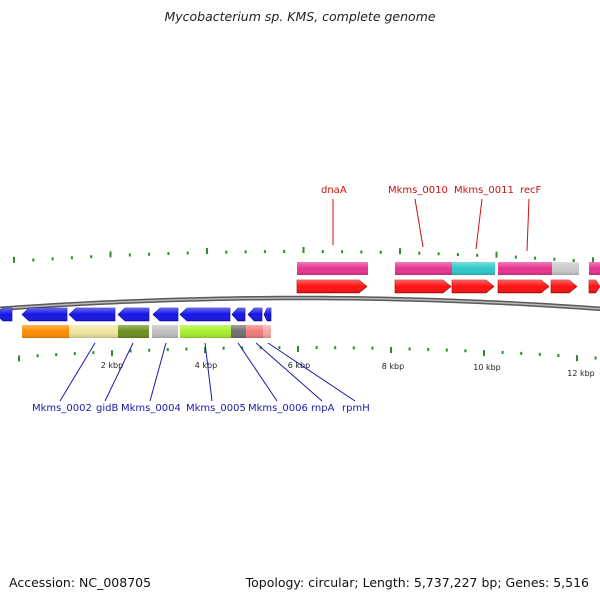 Image resolution: width=600 pixels, height=600 pixels. I want to click on scale-label: 8 kbp, so click(393, 366).